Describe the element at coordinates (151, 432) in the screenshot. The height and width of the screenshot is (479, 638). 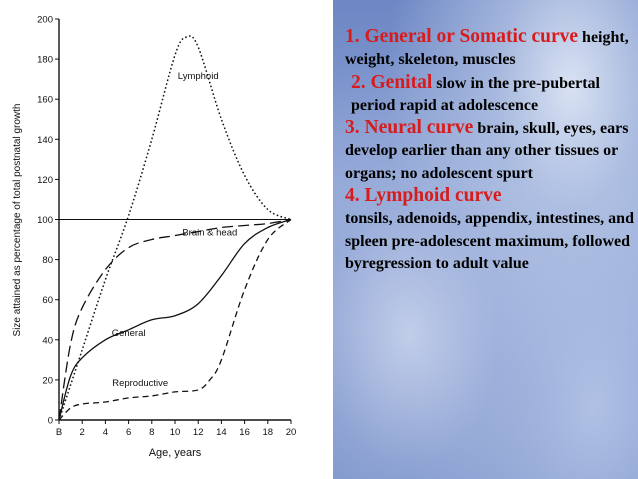
I see `x-tick-label: 8` at that location.